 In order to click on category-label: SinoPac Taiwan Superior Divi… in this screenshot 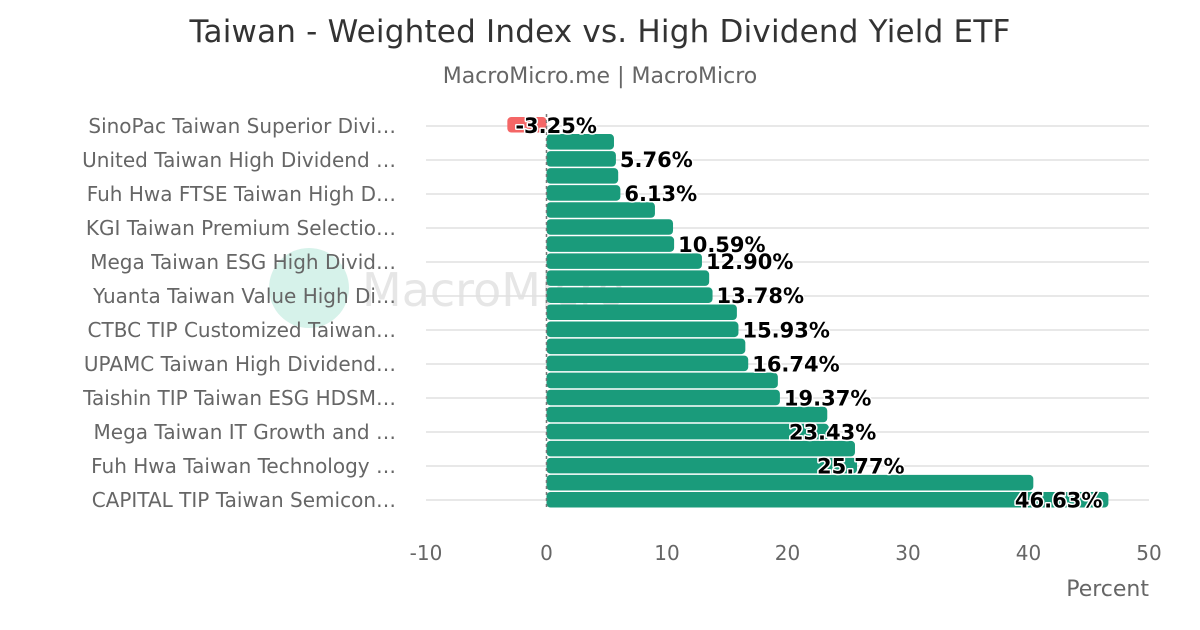, I will do `click(242, 126)`.